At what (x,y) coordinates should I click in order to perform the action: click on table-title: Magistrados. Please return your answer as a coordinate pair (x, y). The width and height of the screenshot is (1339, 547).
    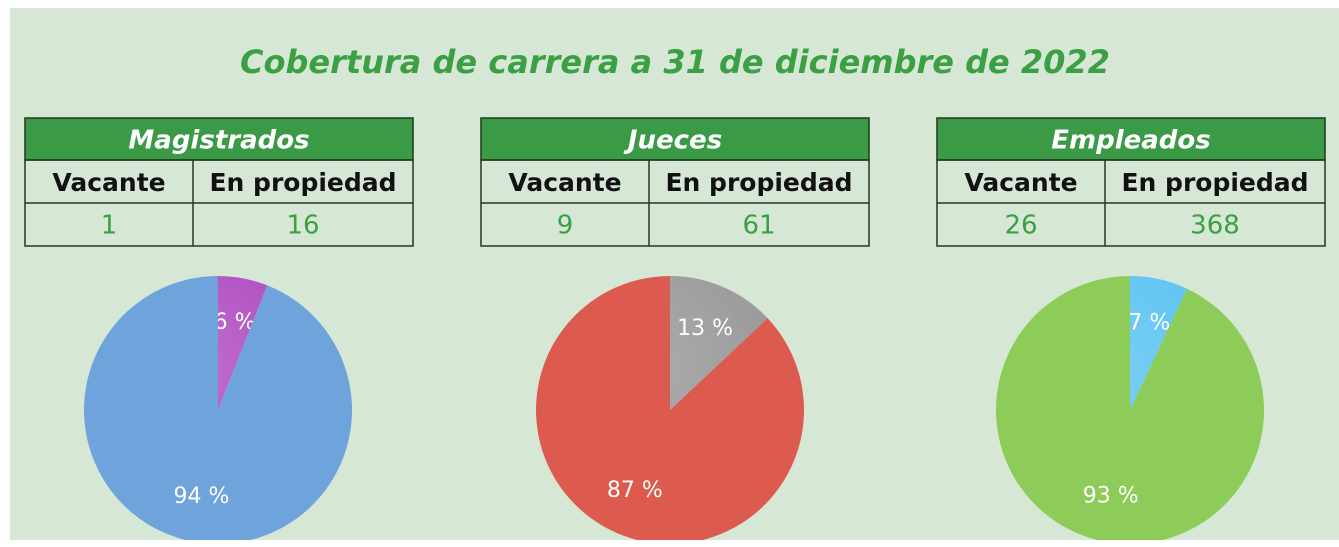
    Looking at the image, I should click on (218, 141).